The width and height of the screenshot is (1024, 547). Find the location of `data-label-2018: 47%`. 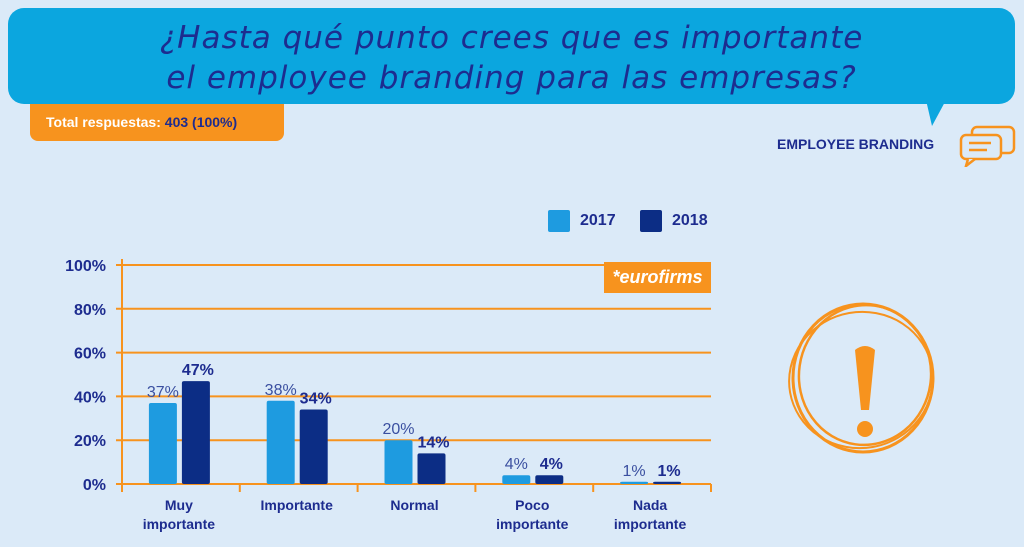

data-label-2018: 47% is located at coordinates (198, 370).